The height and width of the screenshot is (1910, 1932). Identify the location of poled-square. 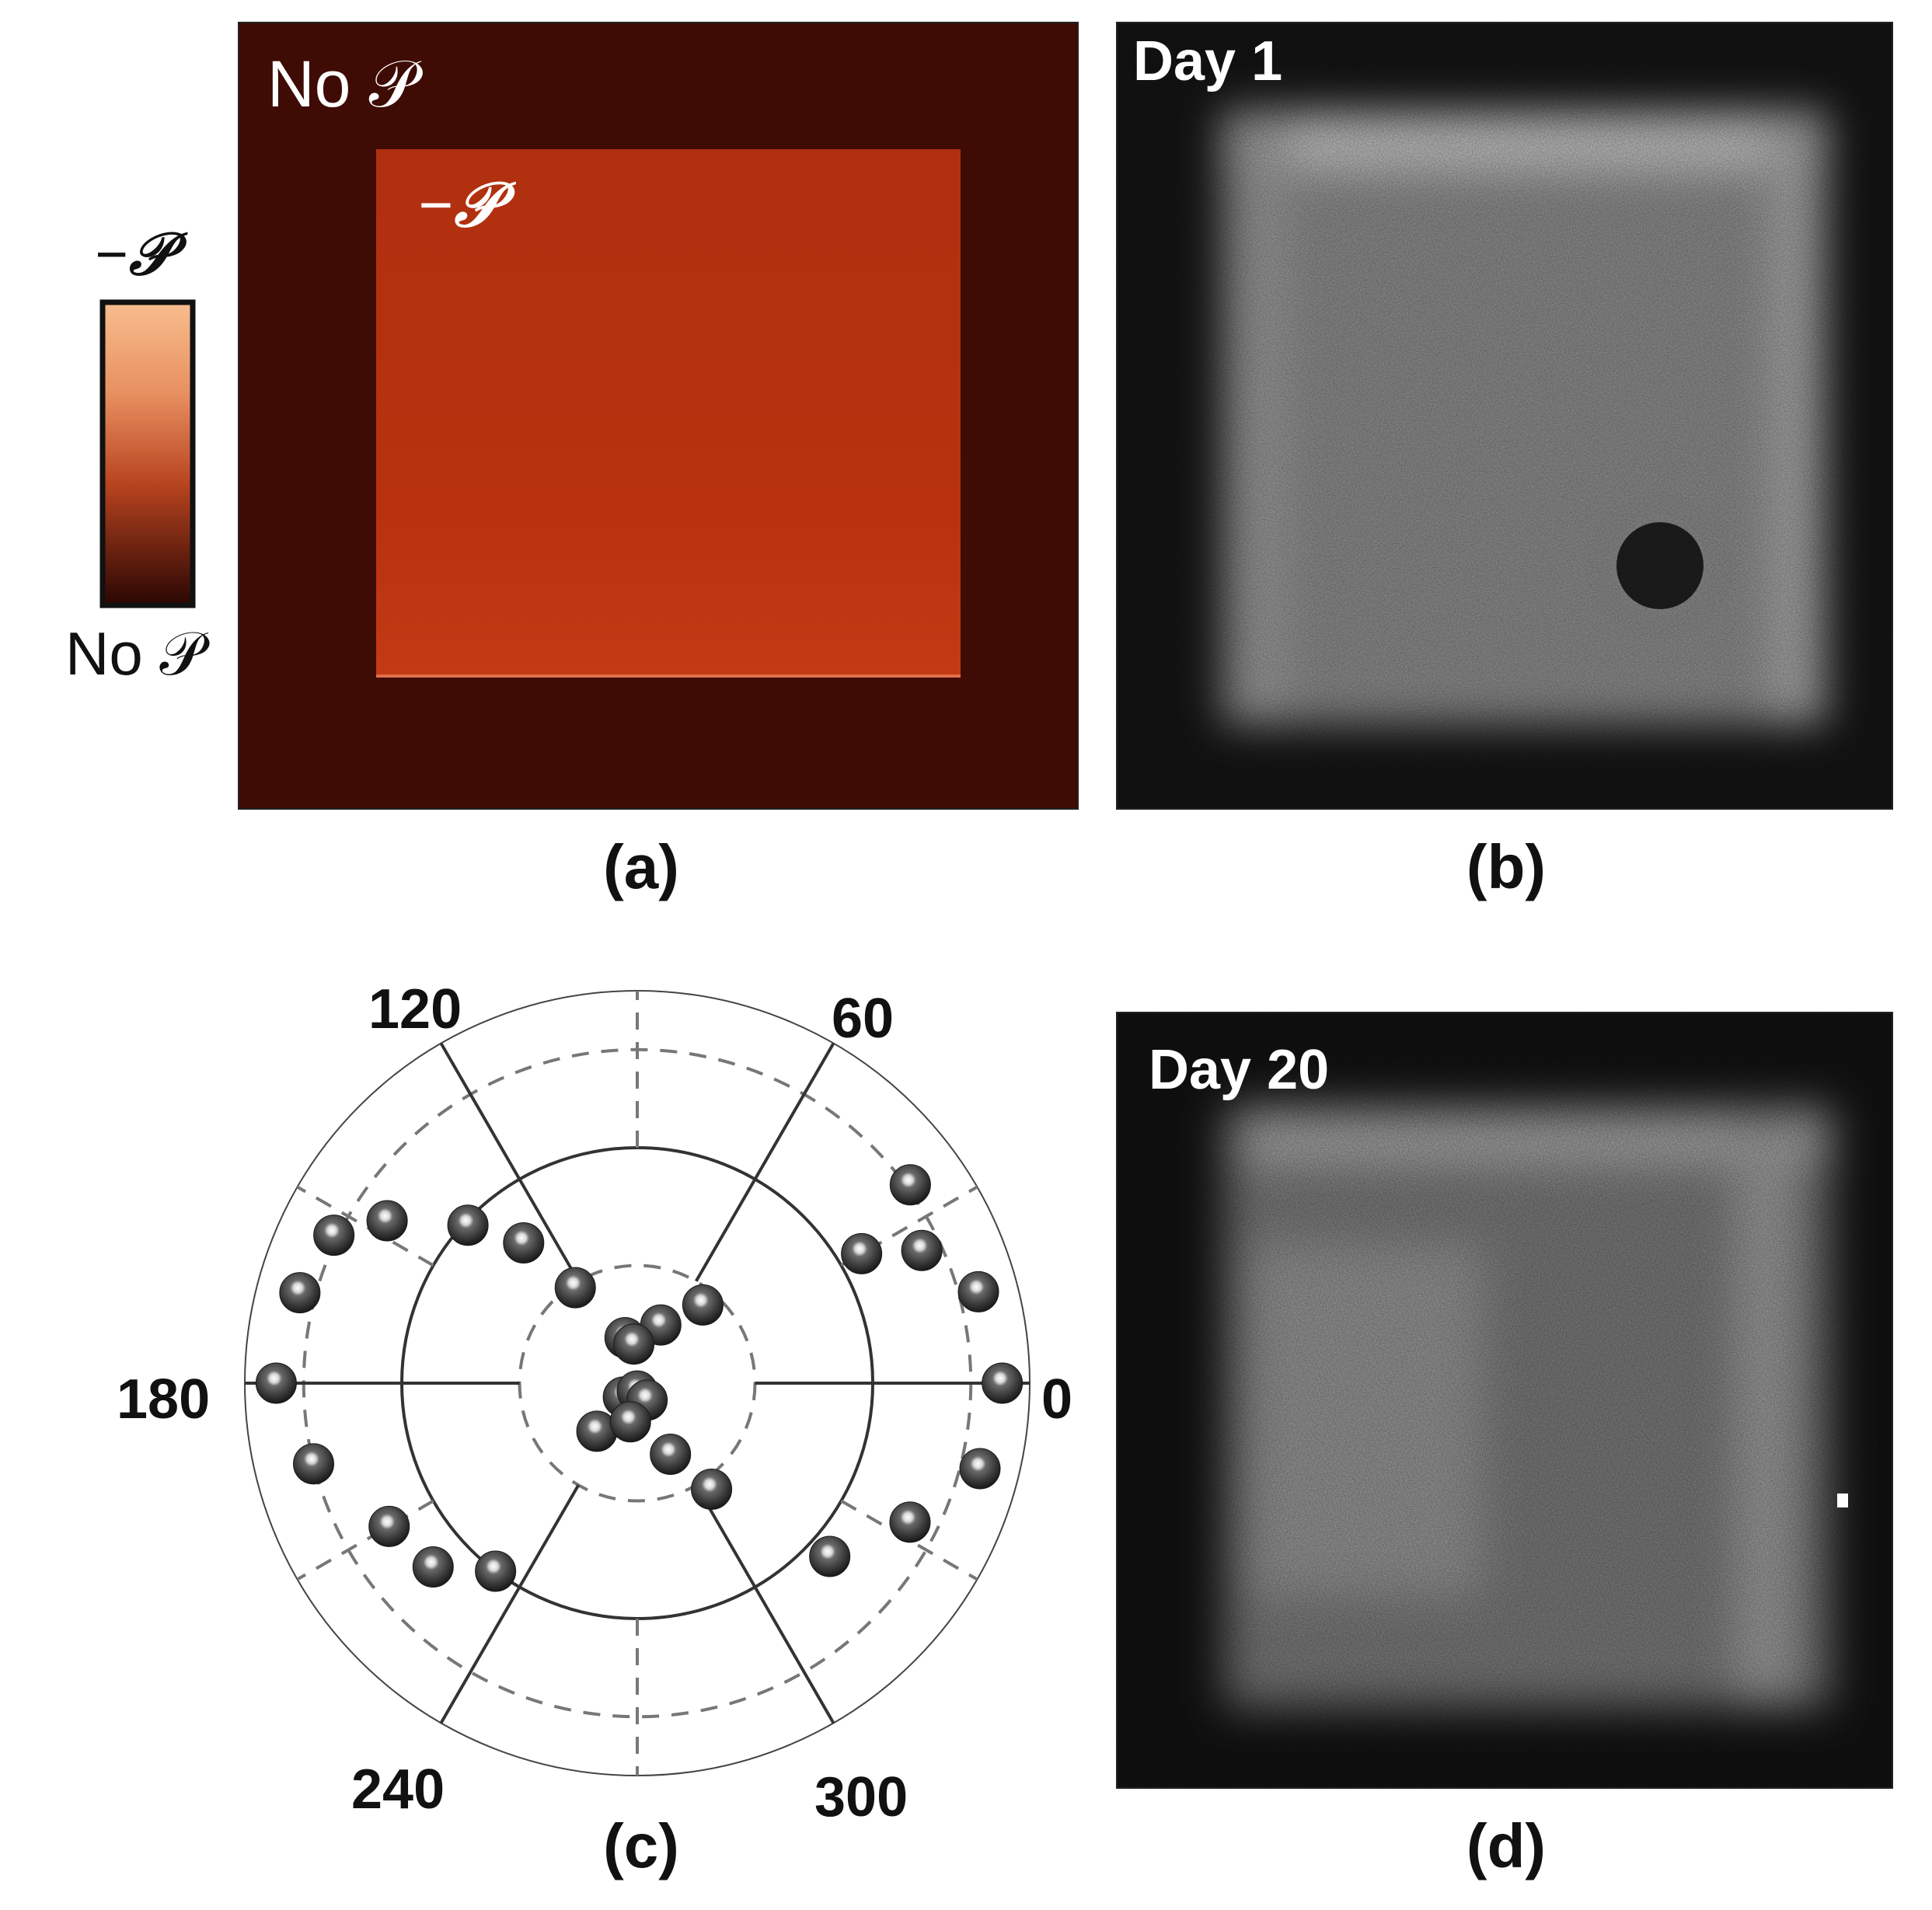
(668, 413).